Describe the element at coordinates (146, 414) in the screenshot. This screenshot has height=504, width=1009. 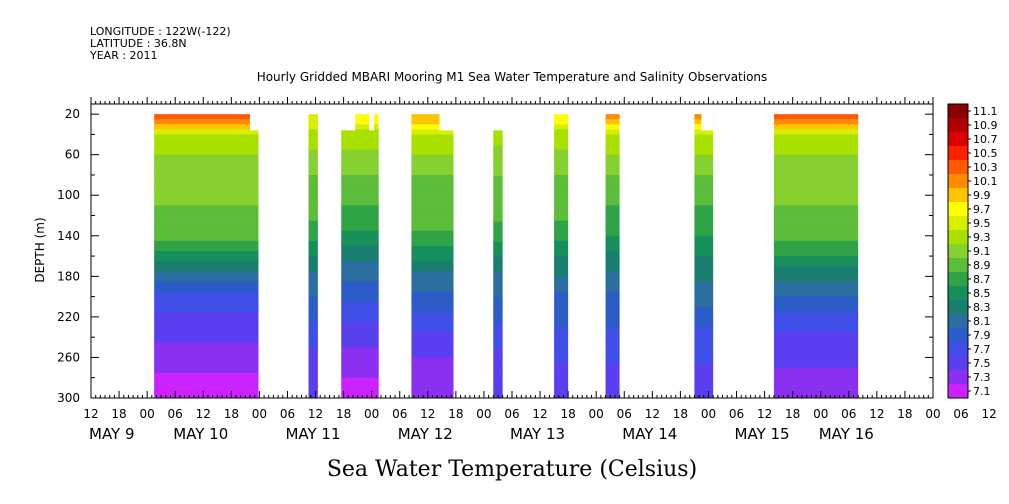
I see `x-tick-label: 00` at that location.